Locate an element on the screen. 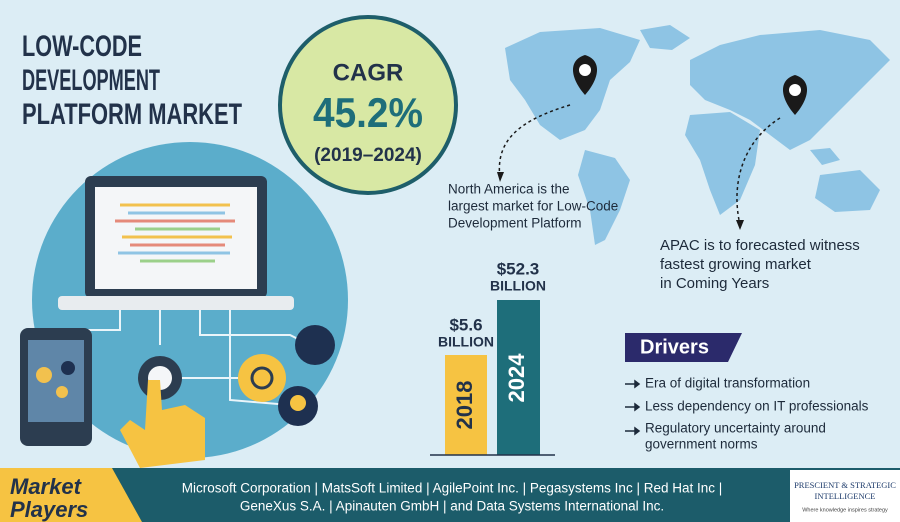 Image resolution: width=900 pixels, height=522 pixels. players-label: Players is located at coordinates (49, 509).